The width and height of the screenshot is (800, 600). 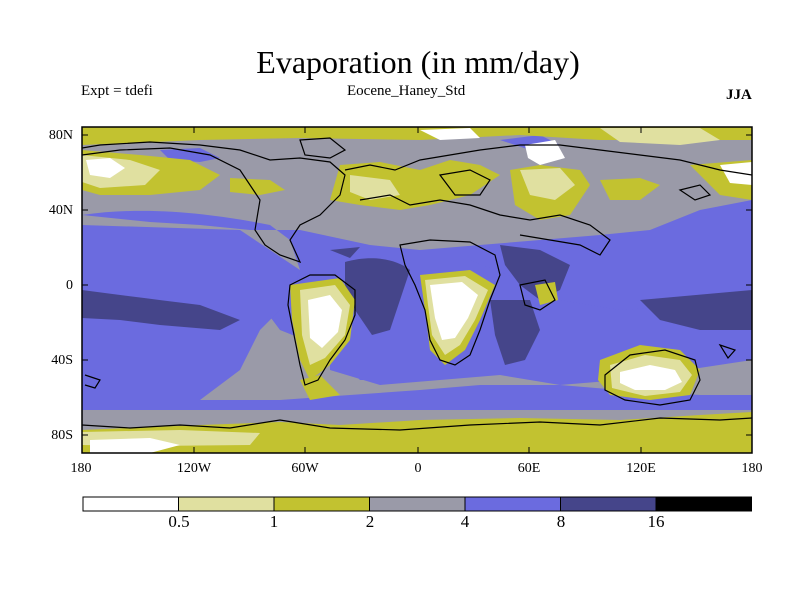 I want to click on lat-tick-label: 0, so click(x=69, y=285).